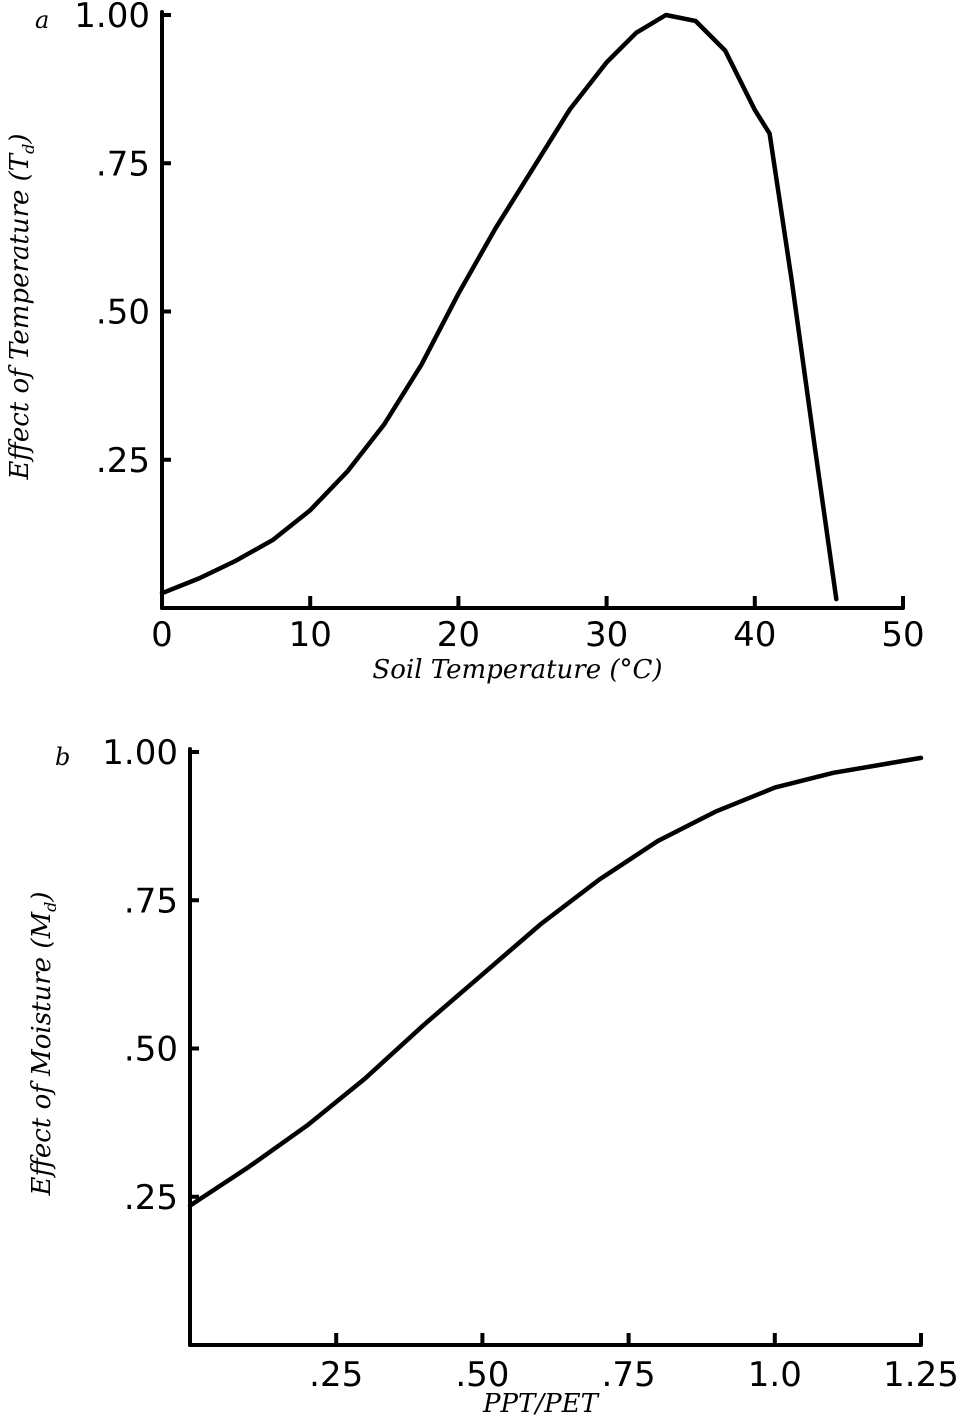 Image resolution: width=968 pixels, height=1422 pixels. Describe the element at coordinates (775, 1375) in the screenshot. I see `x-tick-label: 1.0` at that location.